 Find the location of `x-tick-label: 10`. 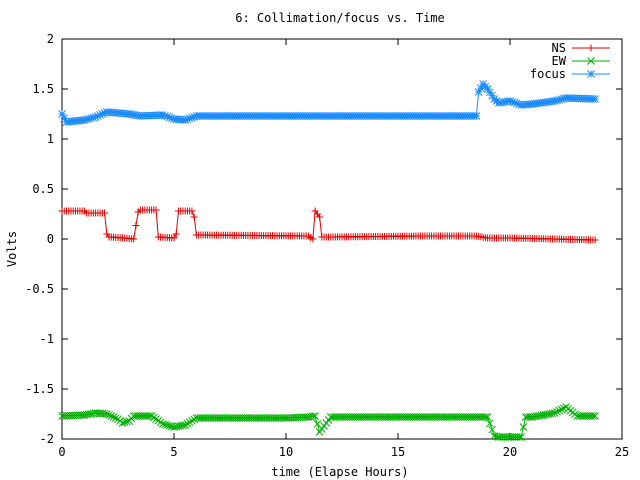

x-tick-label: 10 is located at coordinates (286, 452).